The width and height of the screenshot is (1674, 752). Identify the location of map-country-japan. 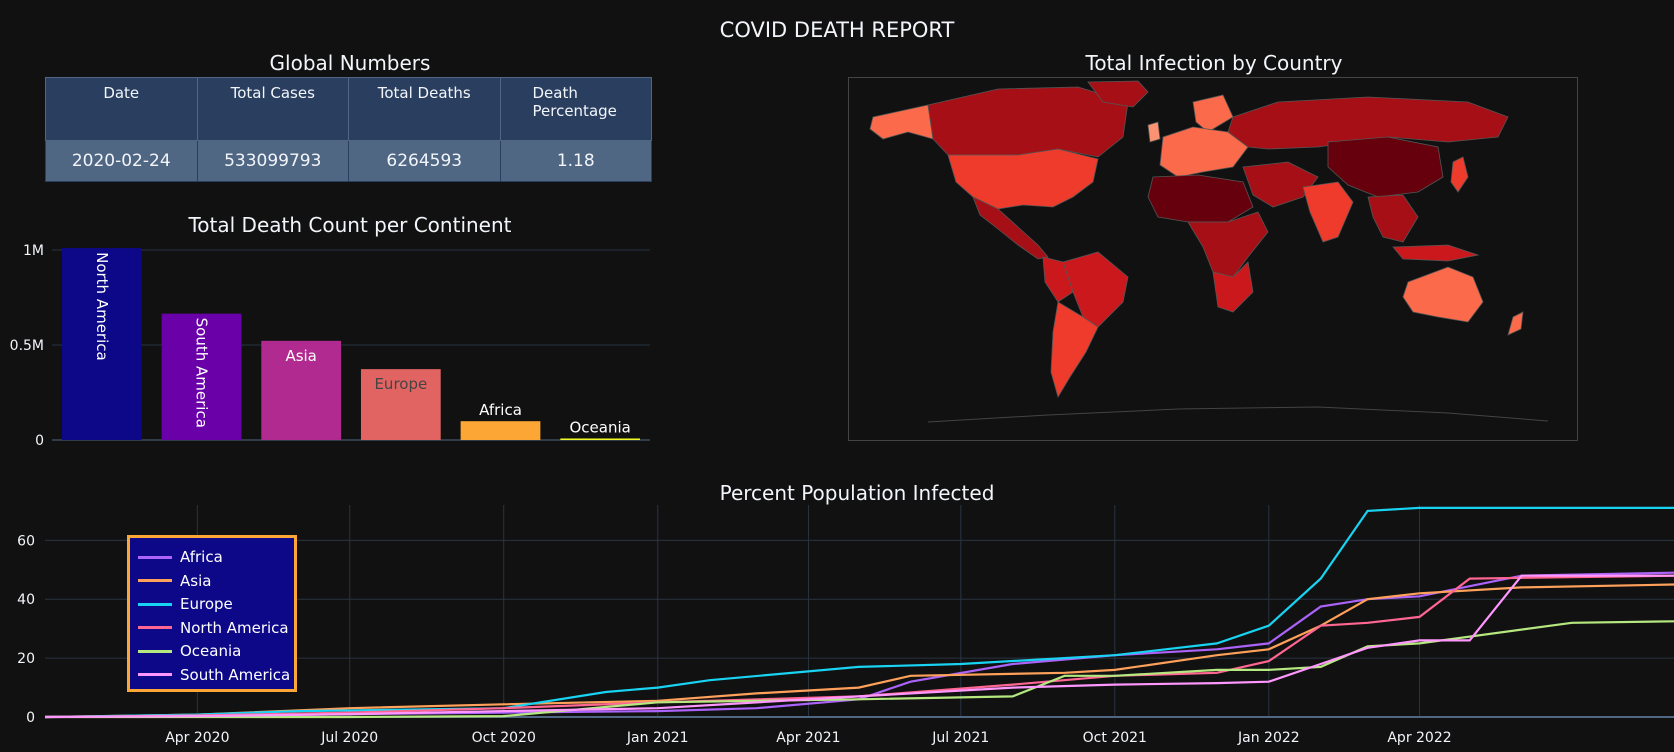
(1459, 174).